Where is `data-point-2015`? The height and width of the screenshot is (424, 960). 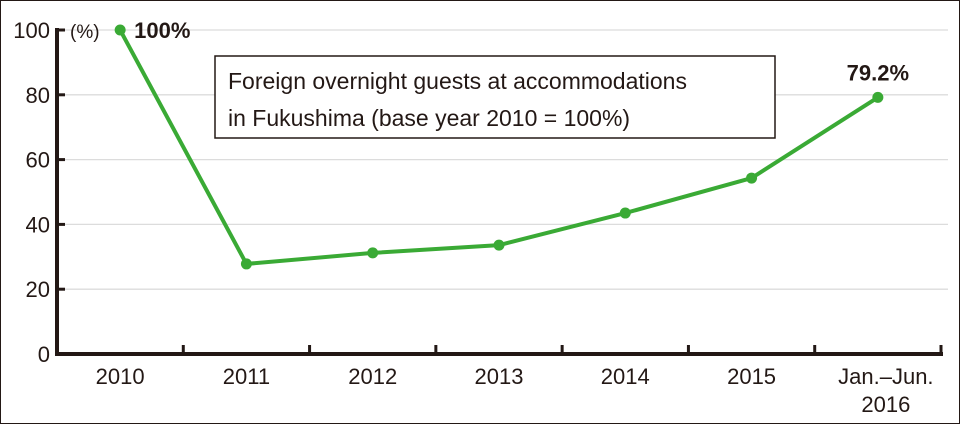 data-point-2015 is located at coordinates (752, 178).